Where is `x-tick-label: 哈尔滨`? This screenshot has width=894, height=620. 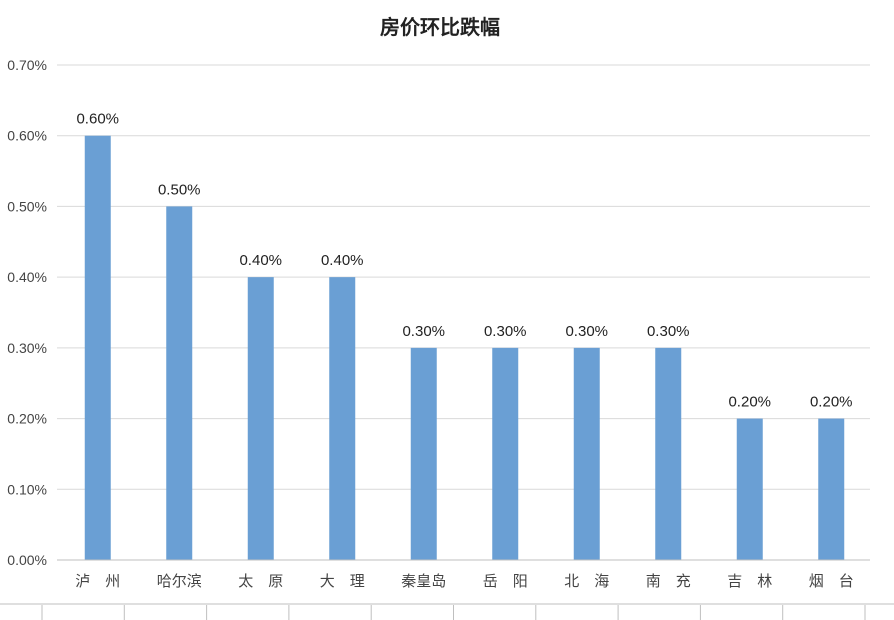 x-tick-label: 哈尔滨 is located at coordinates (179, 581).